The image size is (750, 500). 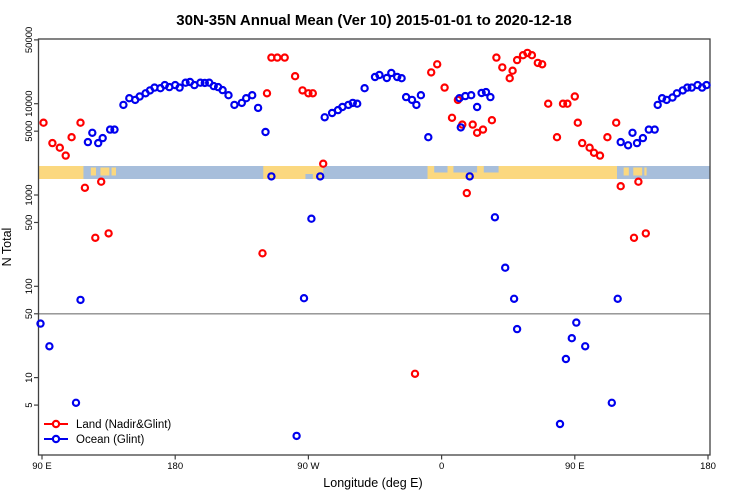 What do you see at coordinates (441, 466) in the screenshot?
I see `x-tick-label: 0` at bounding box center [441, 466].